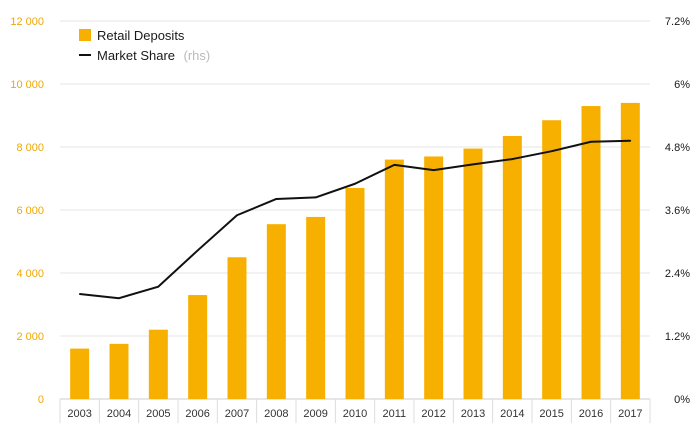  Describe the element at coordinates (30, 211) in the screenshot. I see `y-left-tick-label: 6 000` at that location.